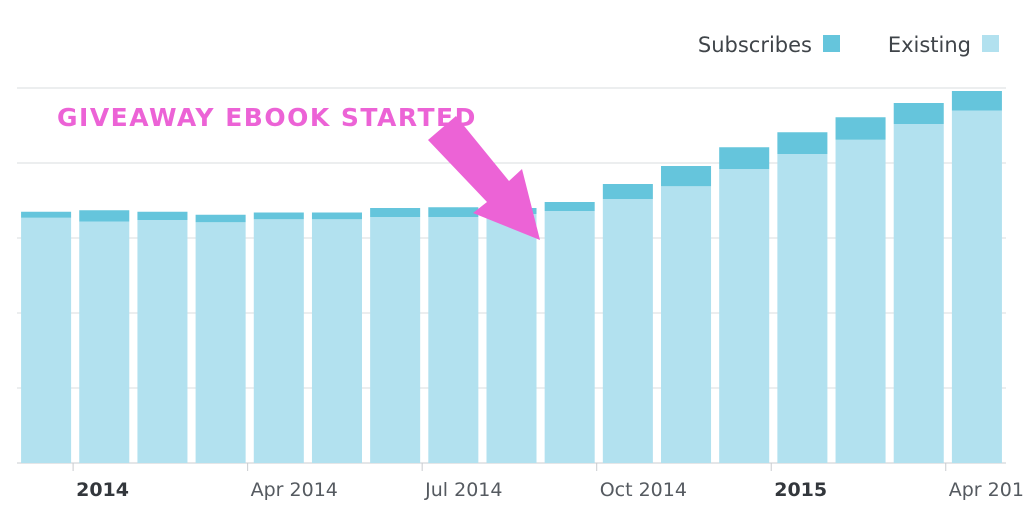 This screenshot has height=522, width=1024. I want to click on legend-label-subscribes: Subscribes, so click(755, 45).